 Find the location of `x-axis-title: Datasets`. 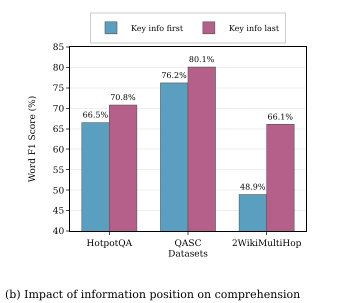

x-axis-title: Datasets is located at coordinates (188, 255).